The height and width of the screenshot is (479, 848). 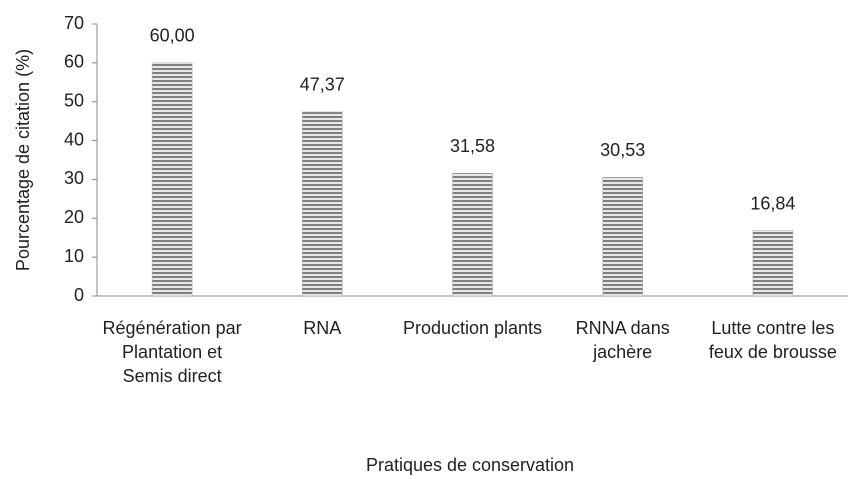 I want to click on y-axis-title: Pourcentage de citation (%), so click(x=23, y=160).